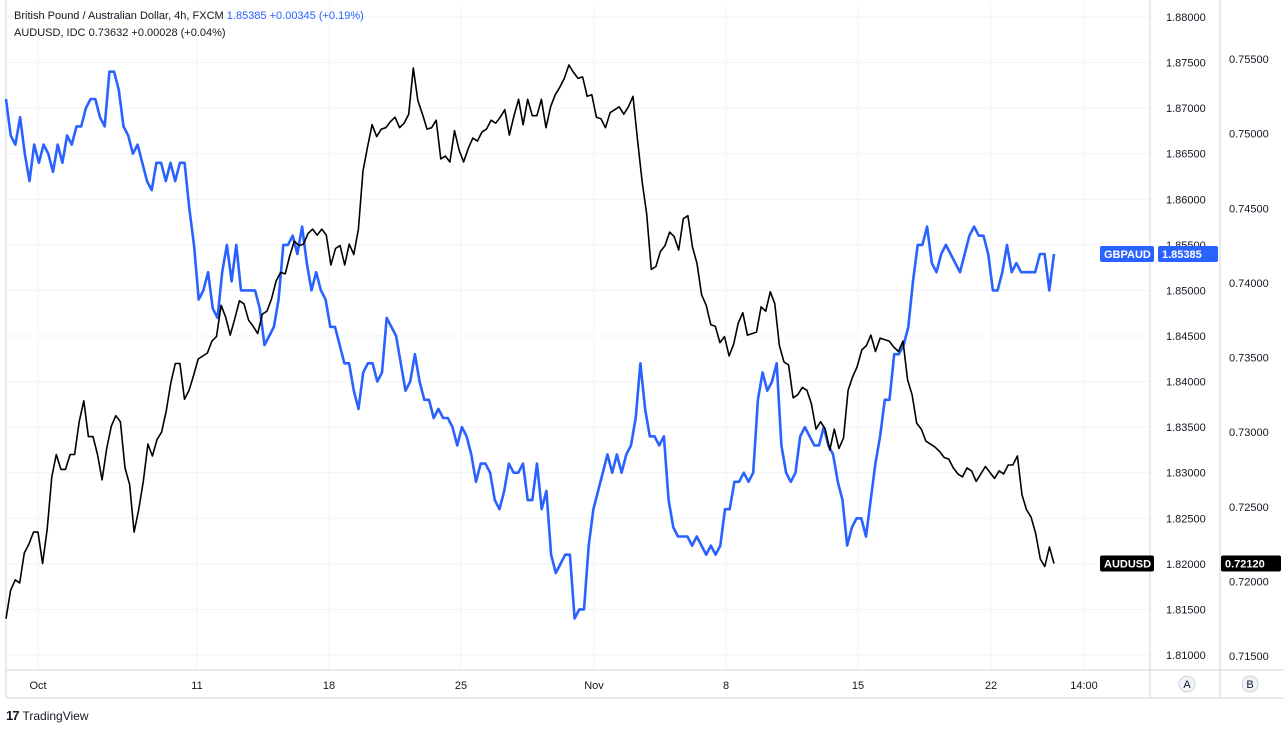  What do you see at coordinates (1186, 428) in the screenshot?
I see `y-left-tick-label: 1.83500` at bounding box center [1186, 428].